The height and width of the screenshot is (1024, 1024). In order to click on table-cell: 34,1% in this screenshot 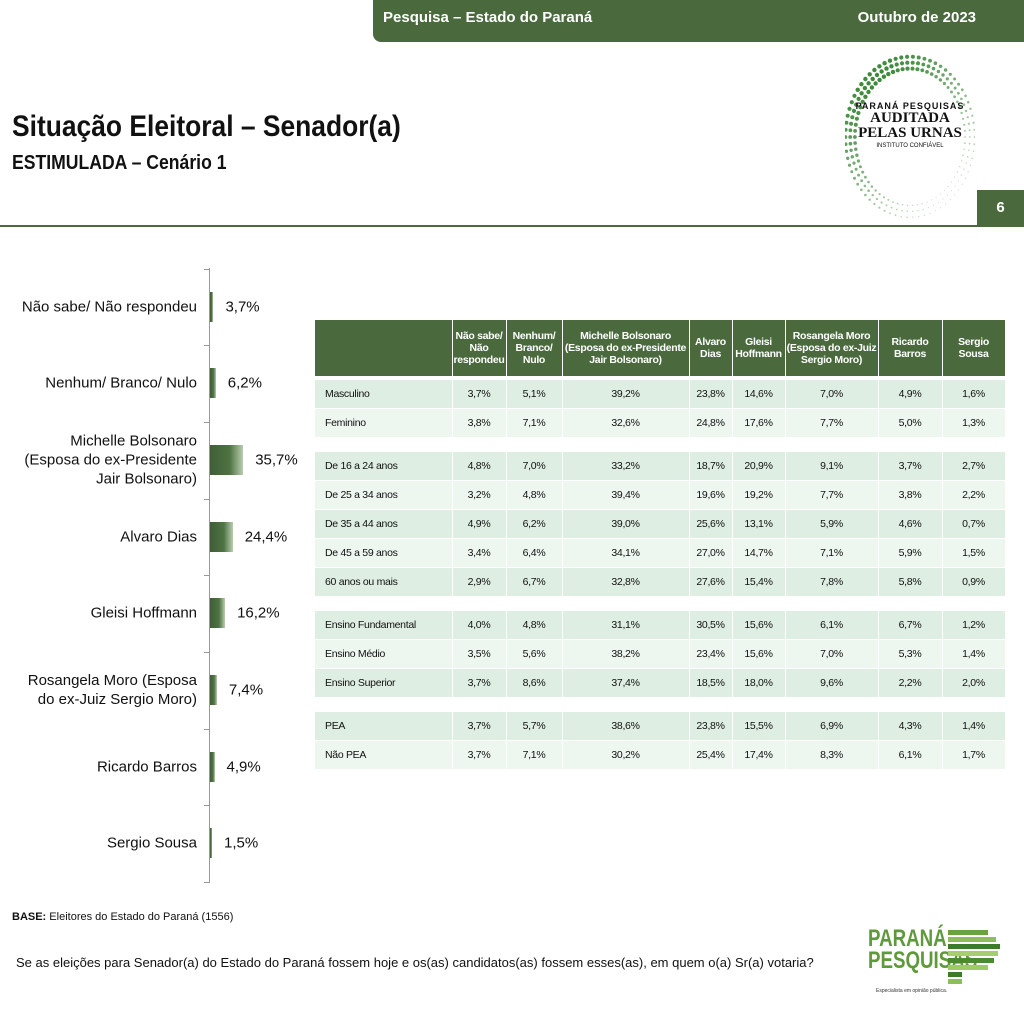, I will do `click(626, 553)`.